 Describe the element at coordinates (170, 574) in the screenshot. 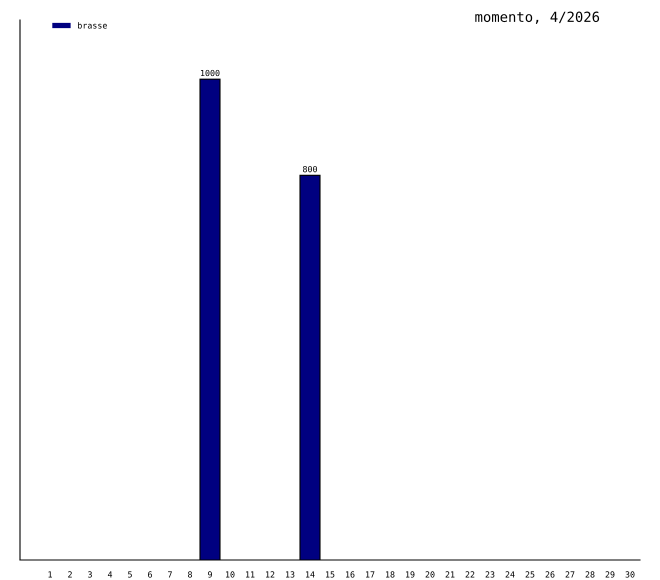

I see `x-tick-label: 7` at that location.